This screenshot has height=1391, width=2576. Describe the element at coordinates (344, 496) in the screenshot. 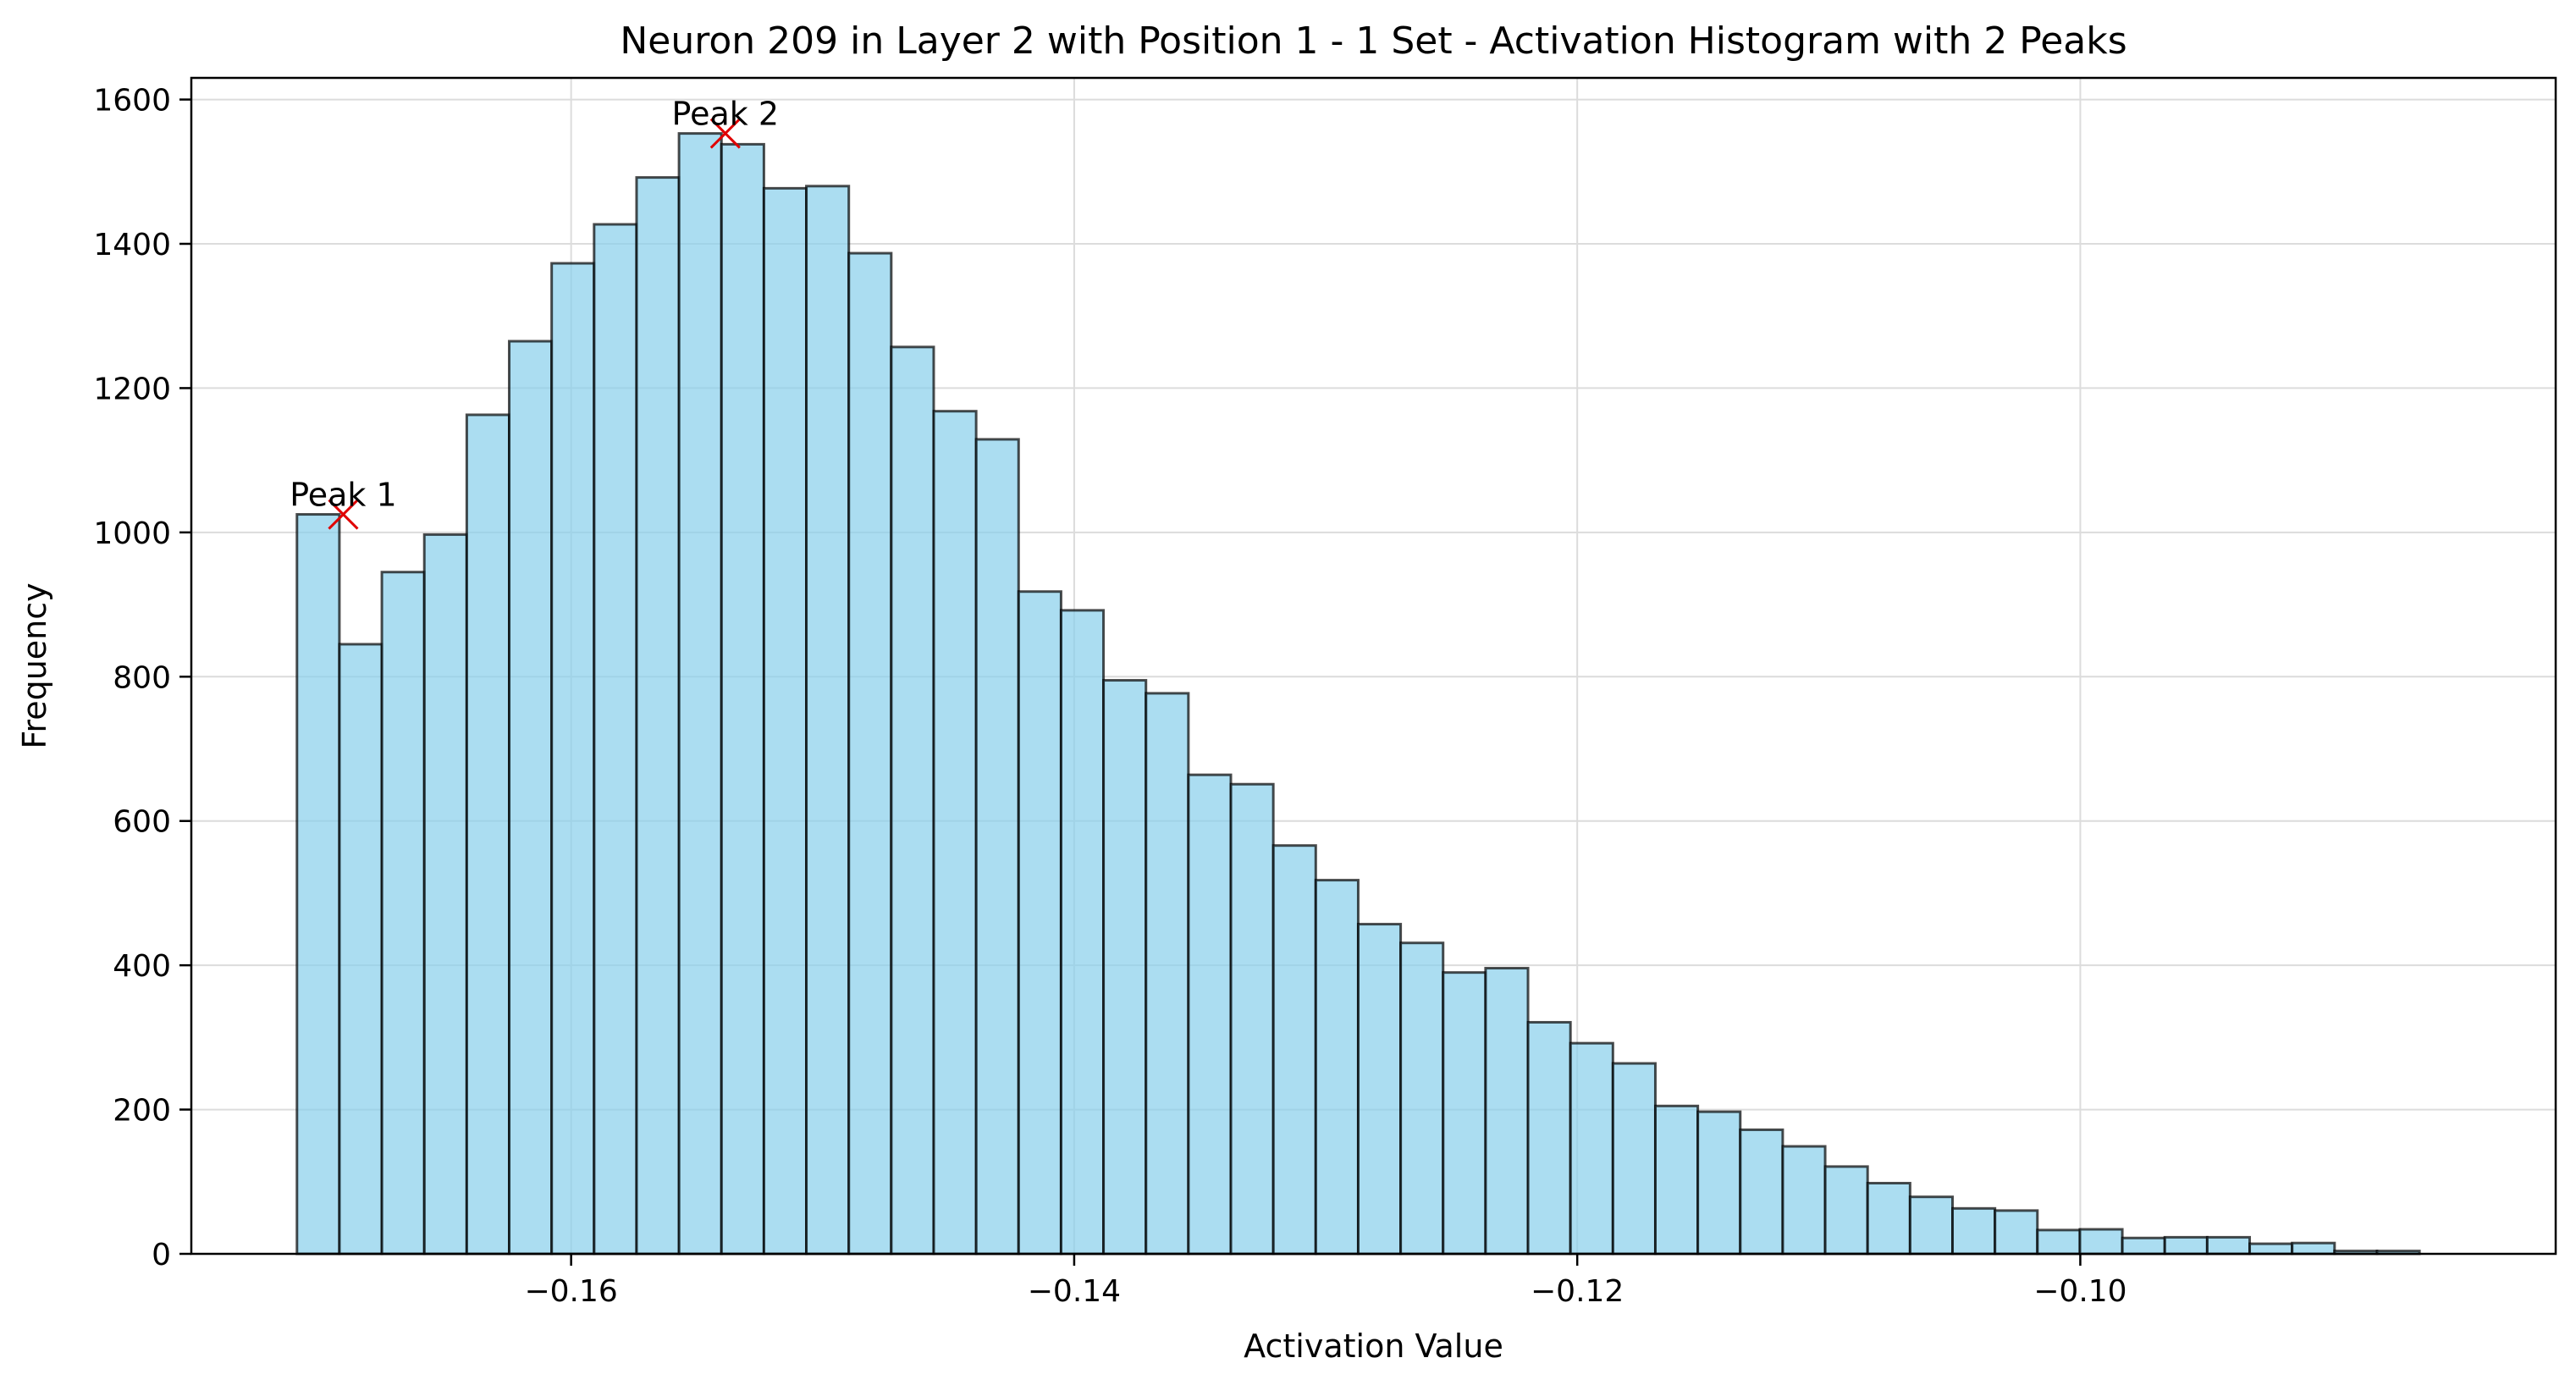

I see `peak-label: Peak 1` at that location.